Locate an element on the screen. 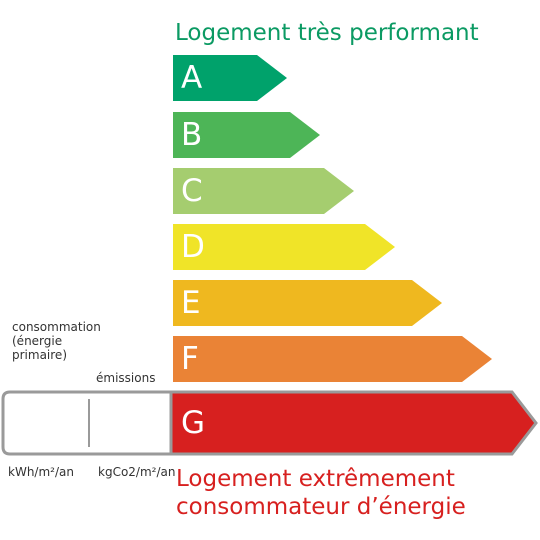  energy-class-c-letter: C is located at coordinates (192, 190).